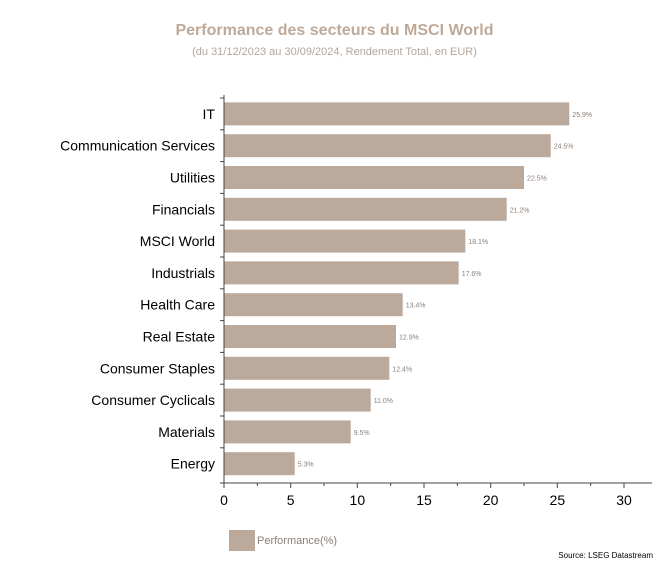 The image size is (669, 569). Describe the element at coordinates (183, 273) in the screenshot. I see `category-label: Industrials` at that location.